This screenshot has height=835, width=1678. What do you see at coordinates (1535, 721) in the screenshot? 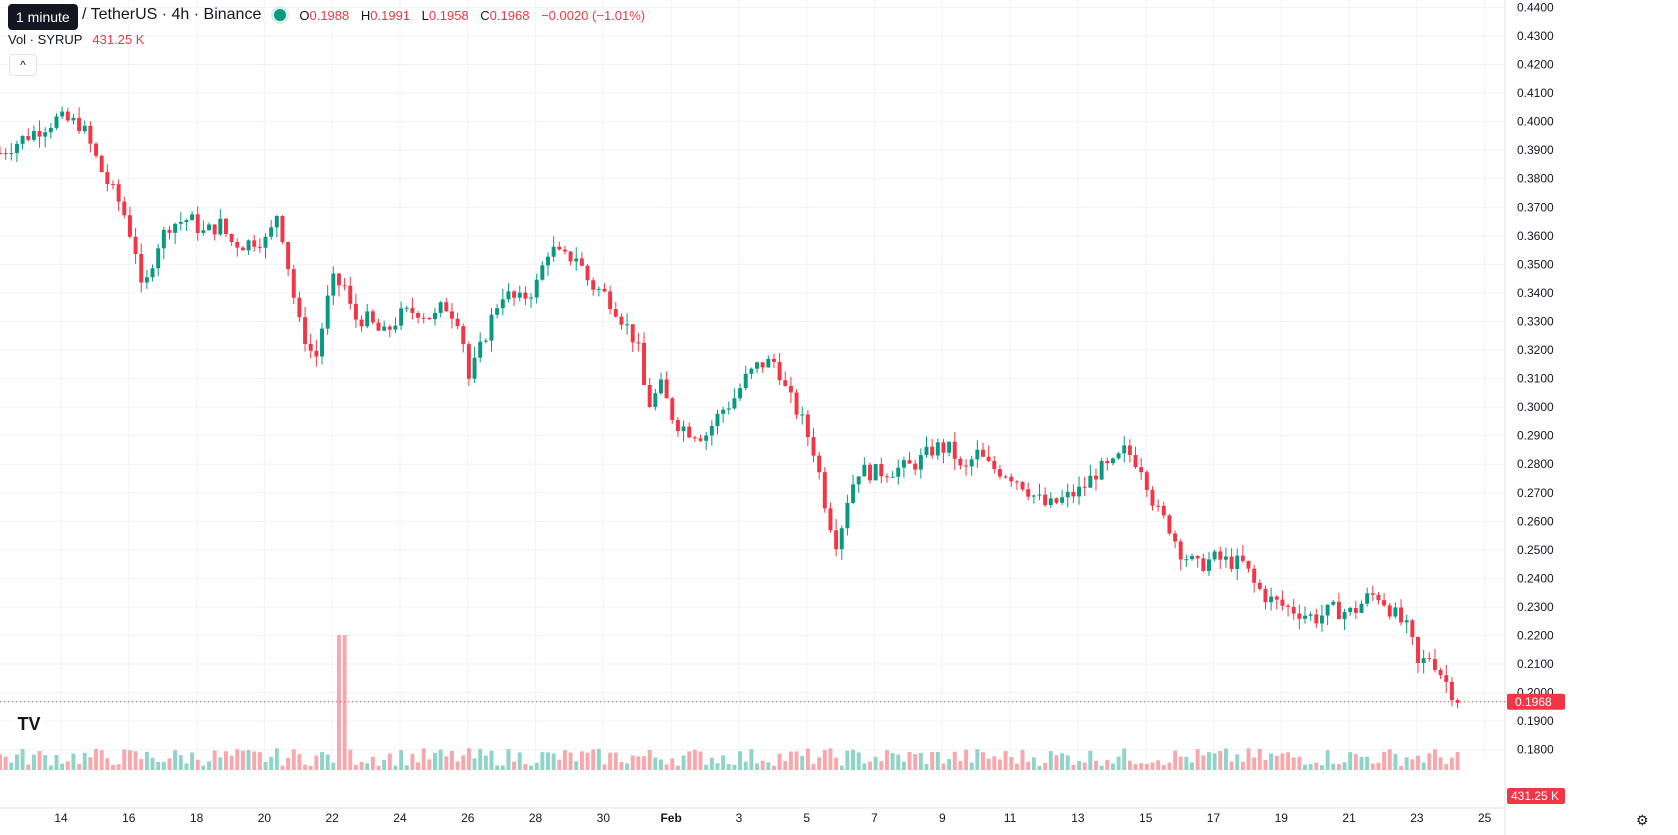
I see `price-tick-label: 0.1900` at bounding box center [1535, 721].